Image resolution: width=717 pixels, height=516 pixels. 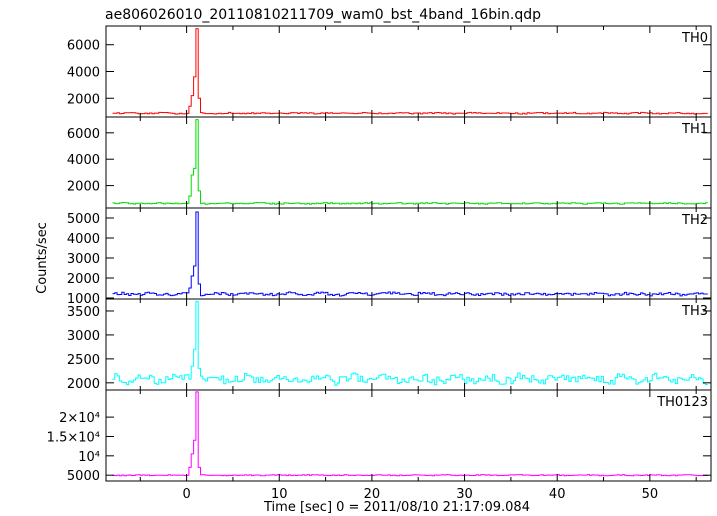 I want to click on series-th1, so click(x=410, y=162).